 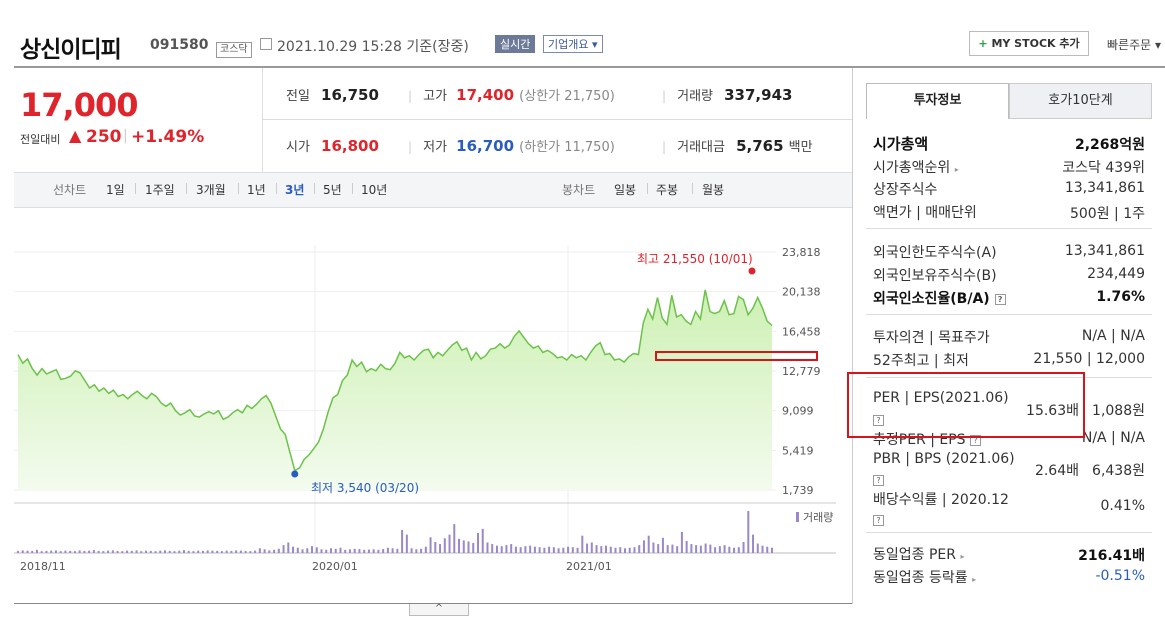 What do you see at coordinates (1104, 251) in the screenshot?
I see `foreign-limit-value: 13,341,861` at bounding box center [1104, 251].